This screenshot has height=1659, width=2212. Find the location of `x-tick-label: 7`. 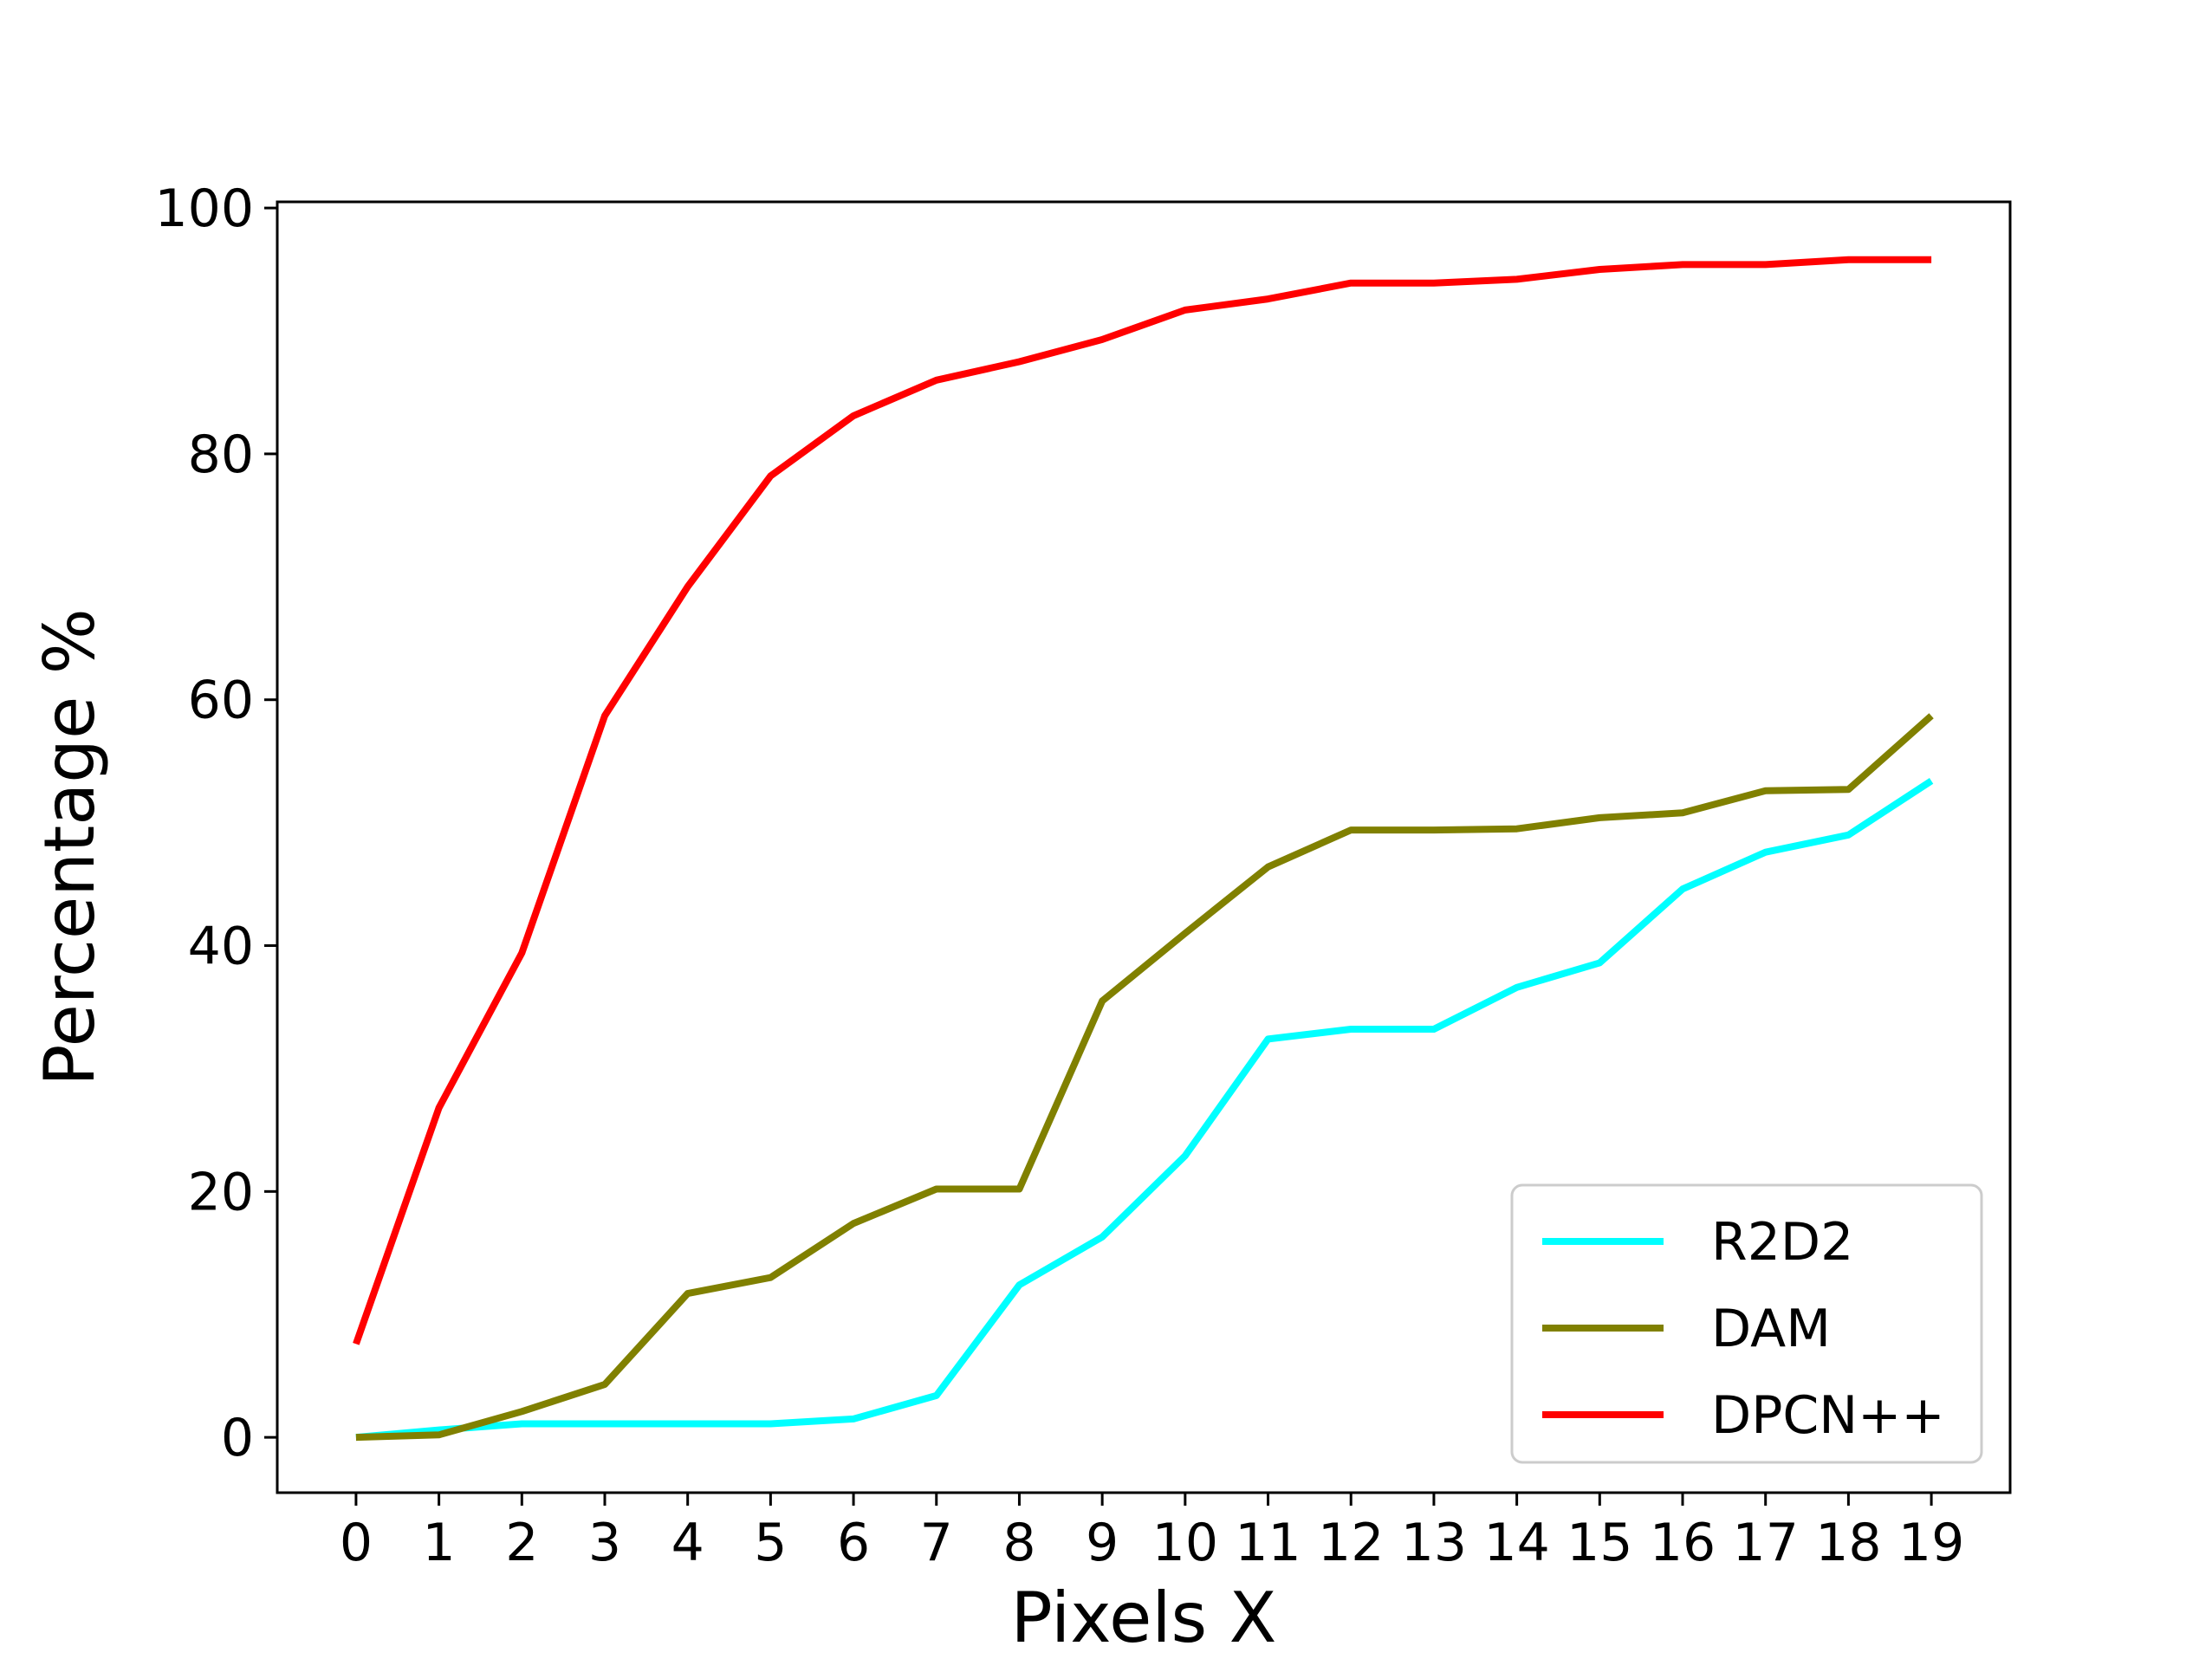

x-tick-label: 7 is located at coordinates (936, 1543).